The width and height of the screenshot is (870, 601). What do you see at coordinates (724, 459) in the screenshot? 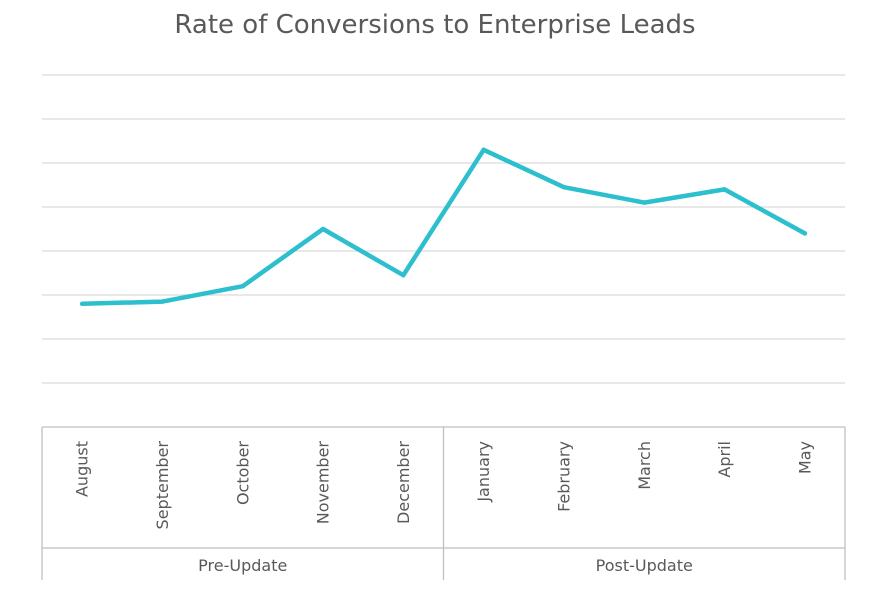
I see `x-tick-label: April` at bounding box center [724, 459].